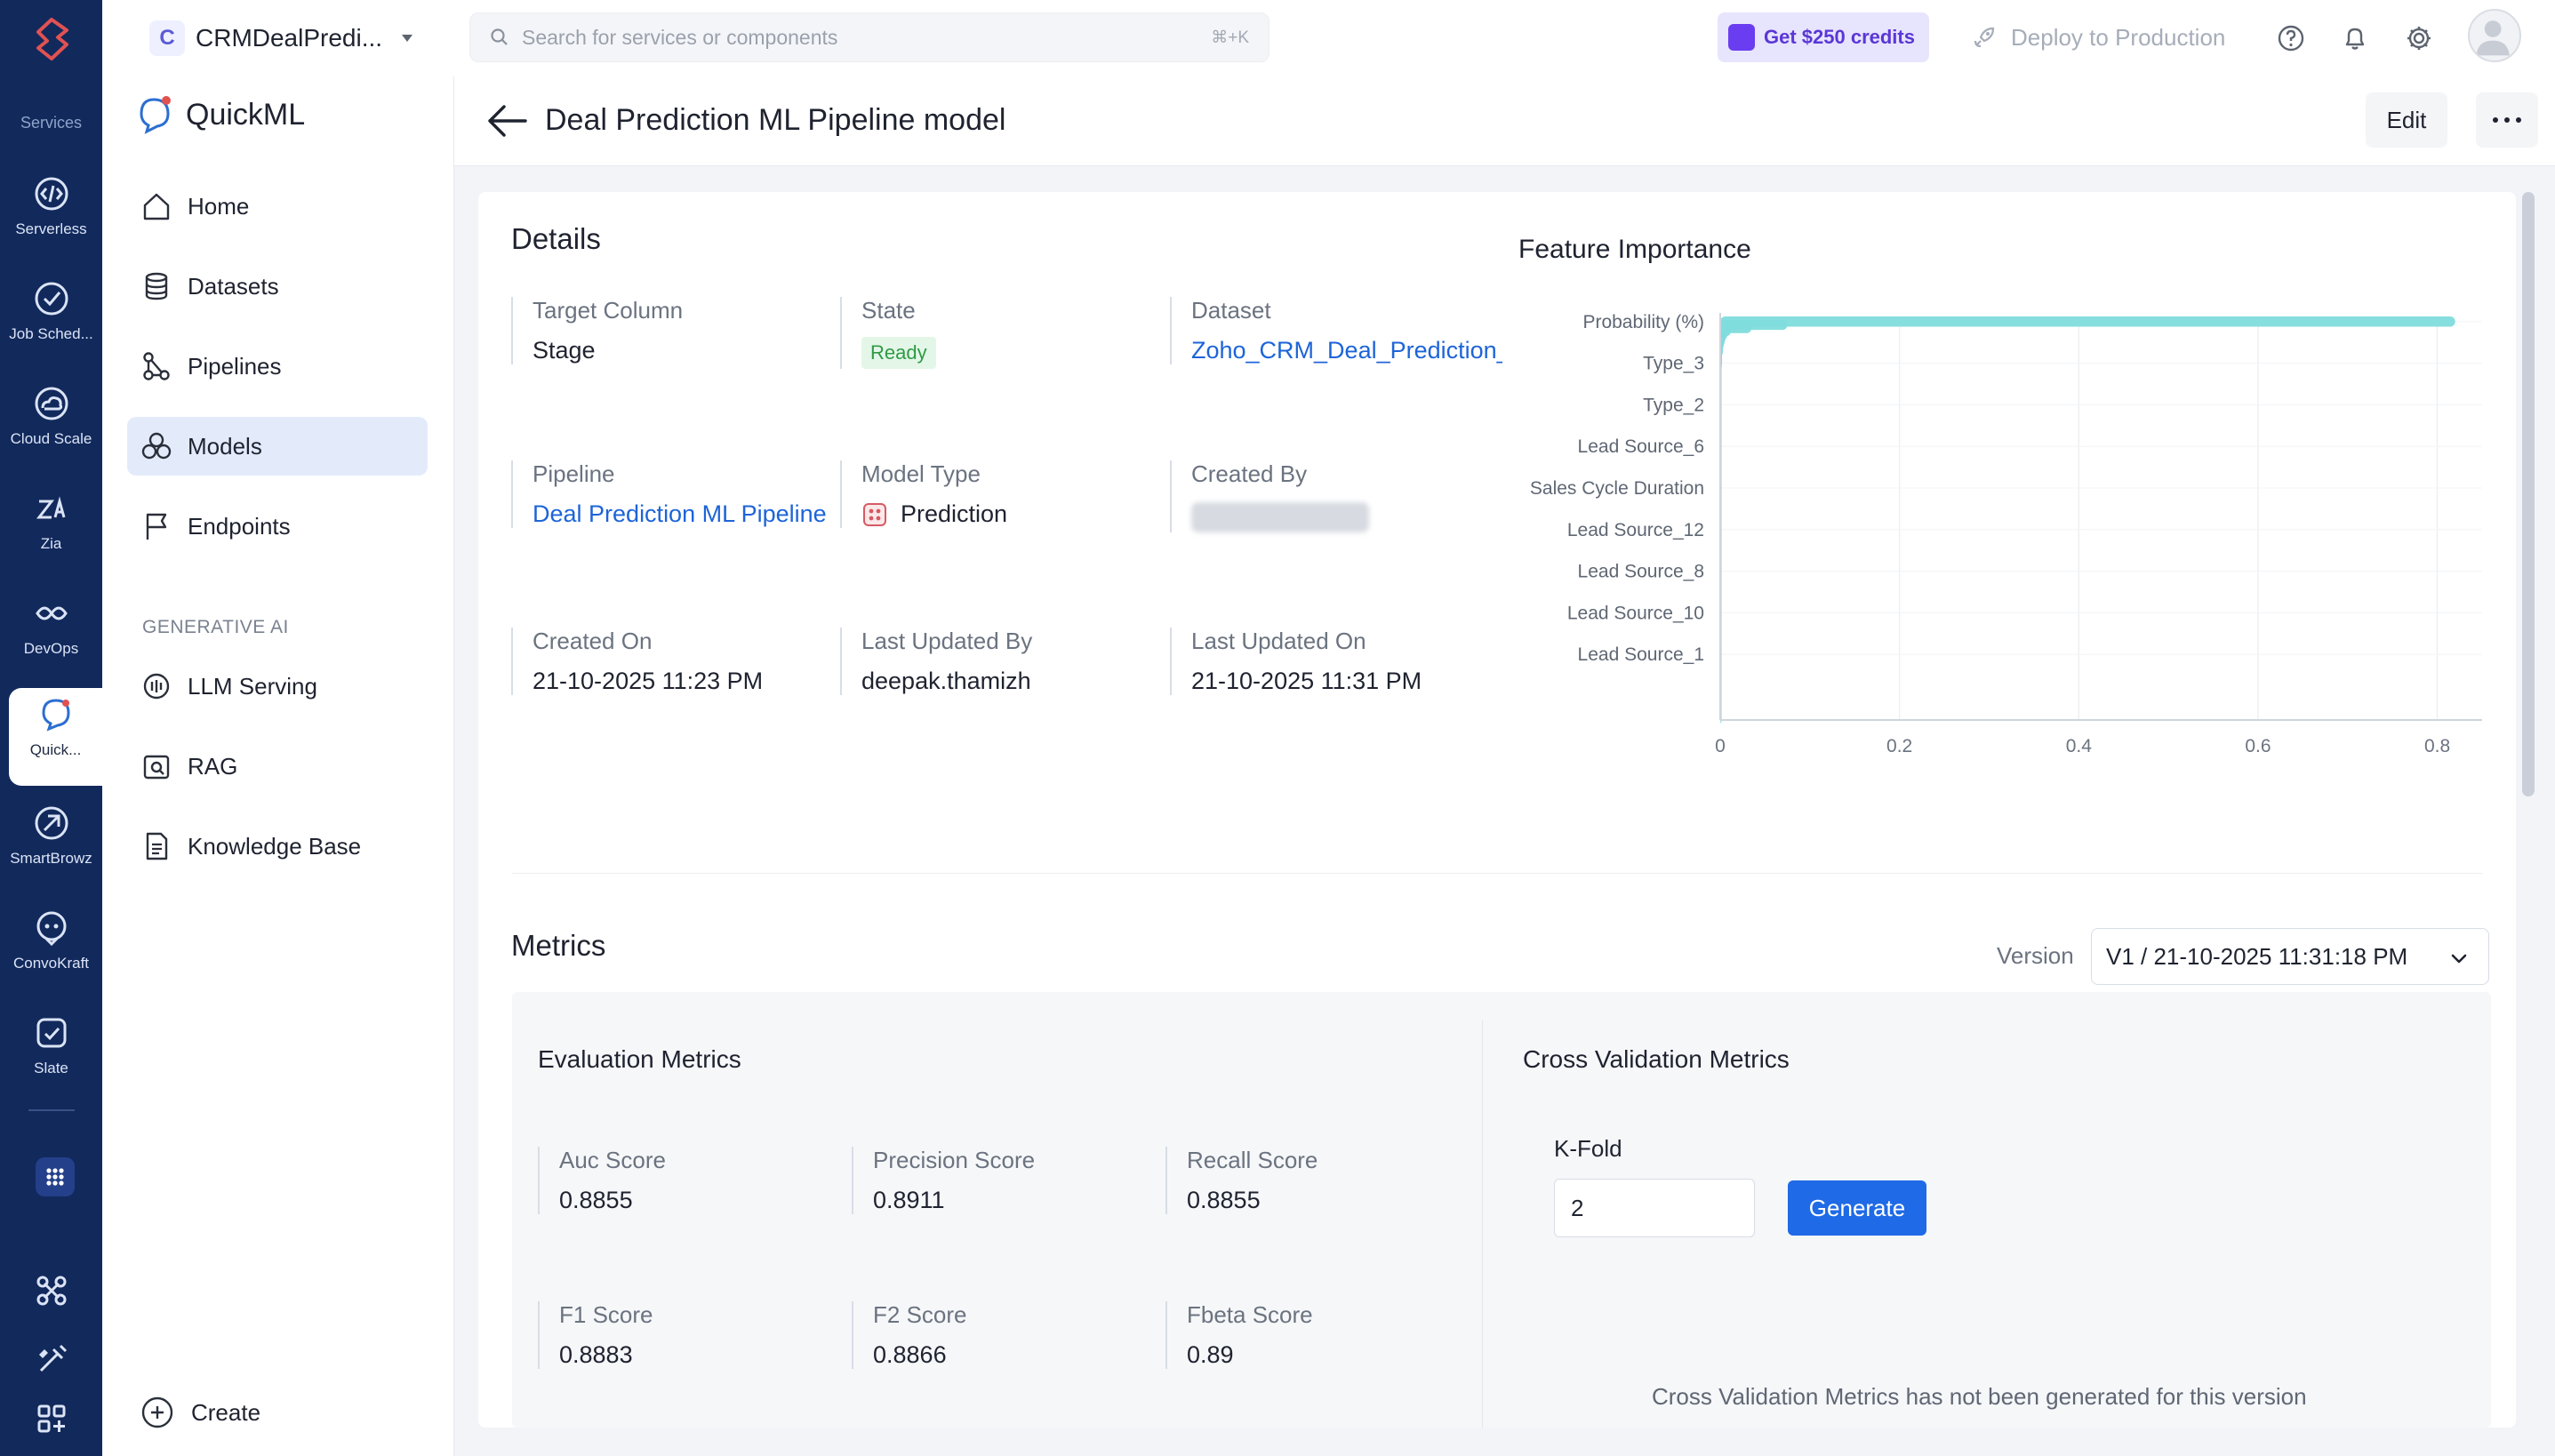  What do you see at coordinates (220, 114) in the screenshot?
I see `quickml-brand: QuickML` at bounding box center [220, 114].